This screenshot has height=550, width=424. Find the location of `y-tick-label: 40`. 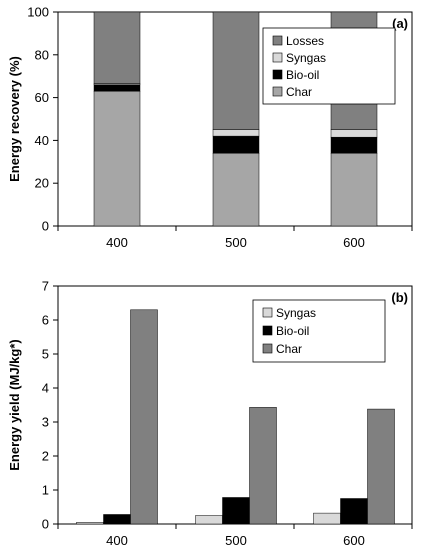

y-tick-label: 40 is located at coordinates (42, 140).